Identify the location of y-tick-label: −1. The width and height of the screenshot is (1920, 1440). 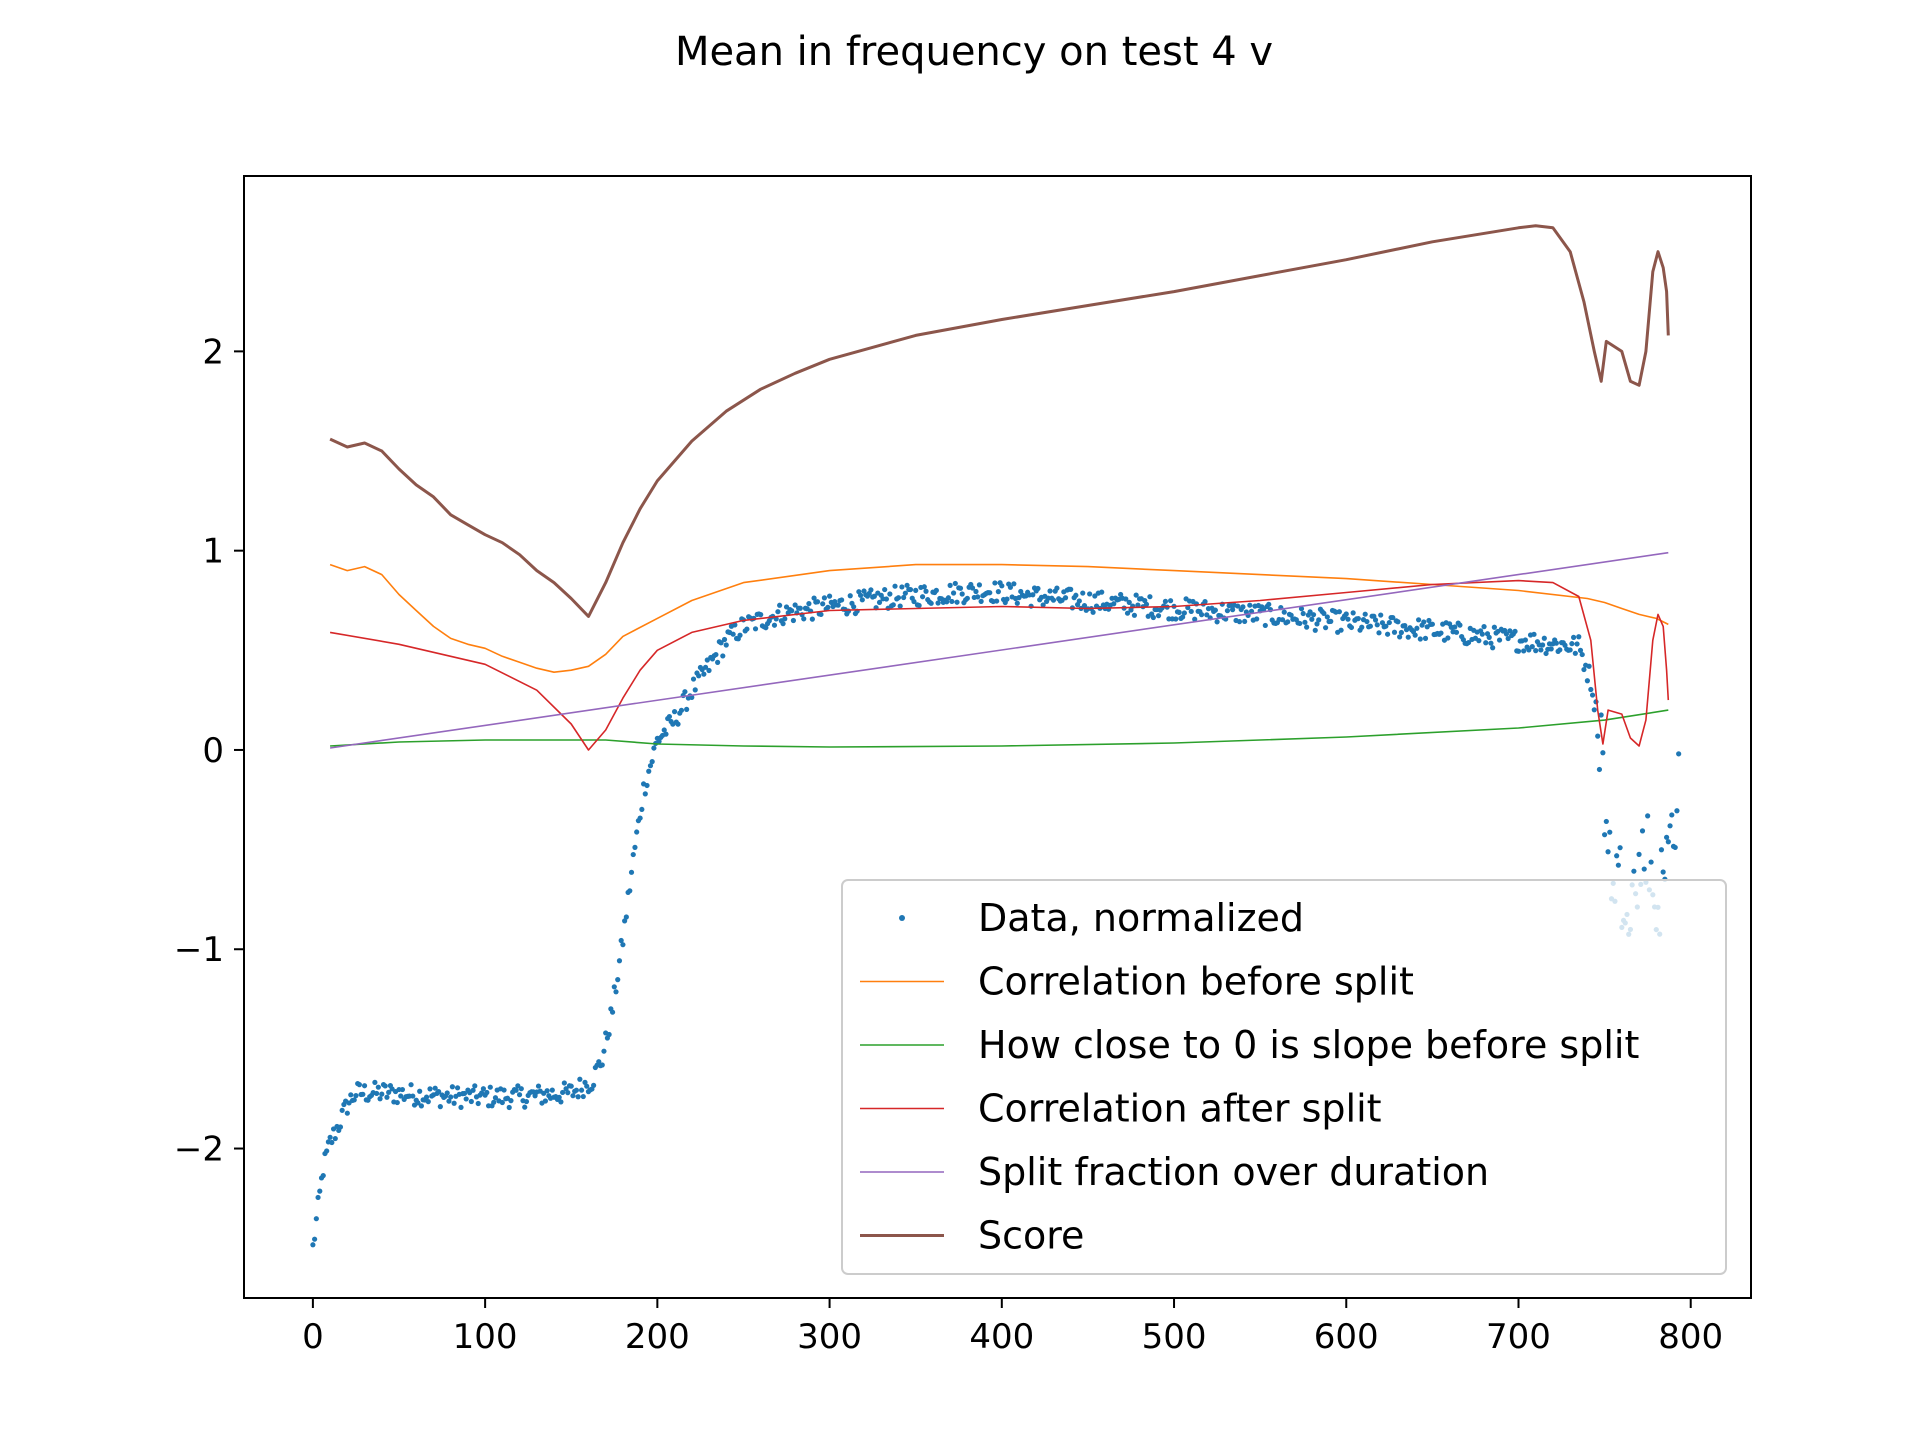
(199, 950).